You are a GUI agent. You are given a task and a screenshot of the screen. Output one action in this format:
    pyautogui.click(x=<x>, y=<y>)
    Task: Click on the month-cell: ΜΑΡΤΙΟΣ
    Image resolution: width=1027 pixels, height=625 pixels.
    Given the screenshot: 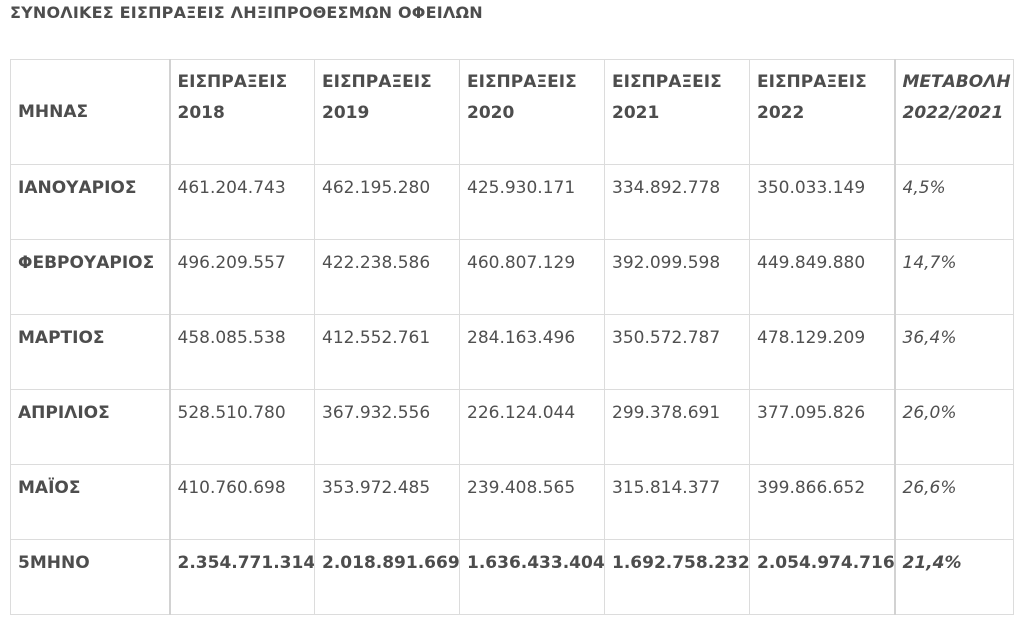 What is the action you would take?
    pyautogui.click(x=90, y=352)
    